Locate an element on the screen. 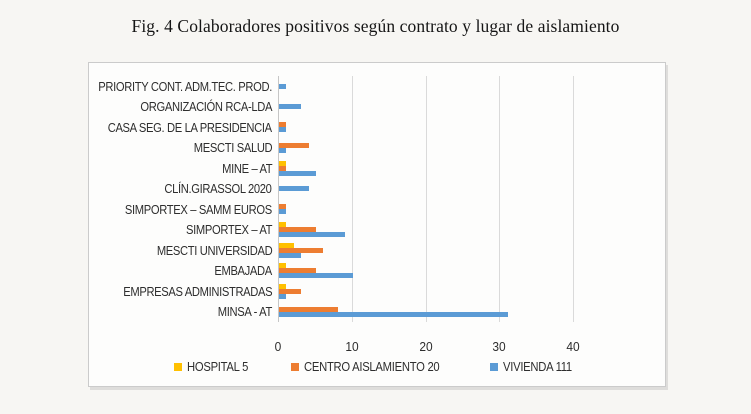 The width and height of the screenshot is (751, 414). category-label: EMPRESAS ADMINISTRADAS is located at coordinates (197, 291).